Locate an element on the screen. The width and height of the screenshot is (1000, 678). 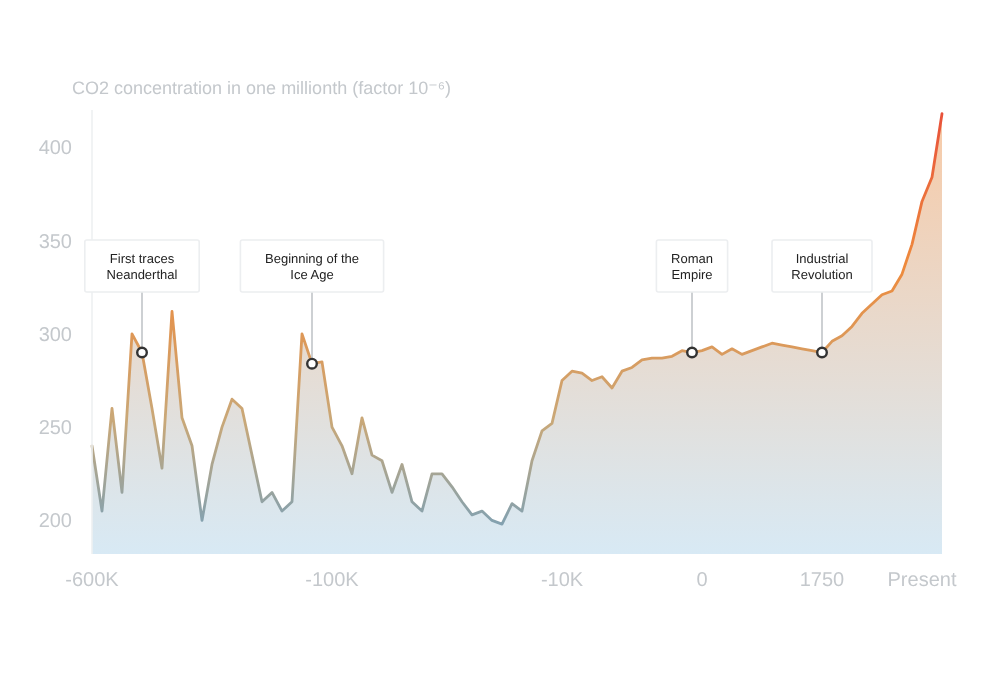
x-tick-label: Present is located at coordinates (922, 581).